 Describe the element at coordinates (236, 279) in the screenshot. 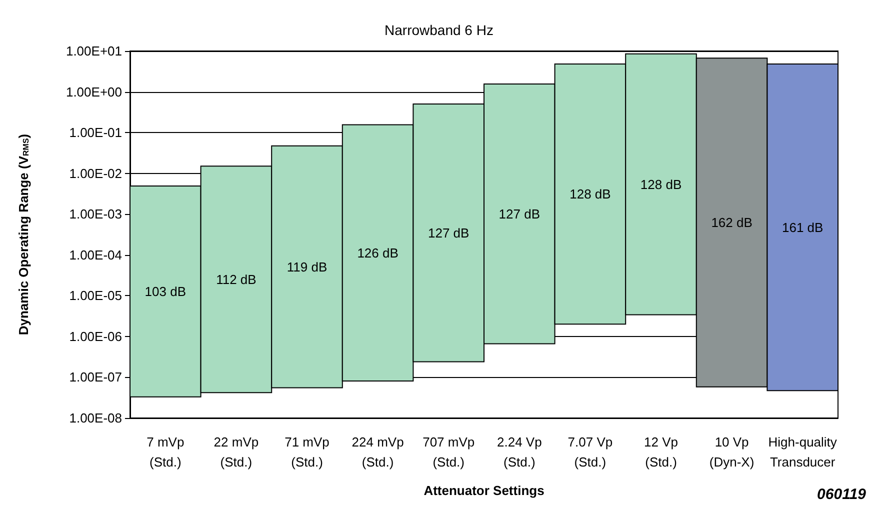

I see `annotation: 112 dB` at that location.